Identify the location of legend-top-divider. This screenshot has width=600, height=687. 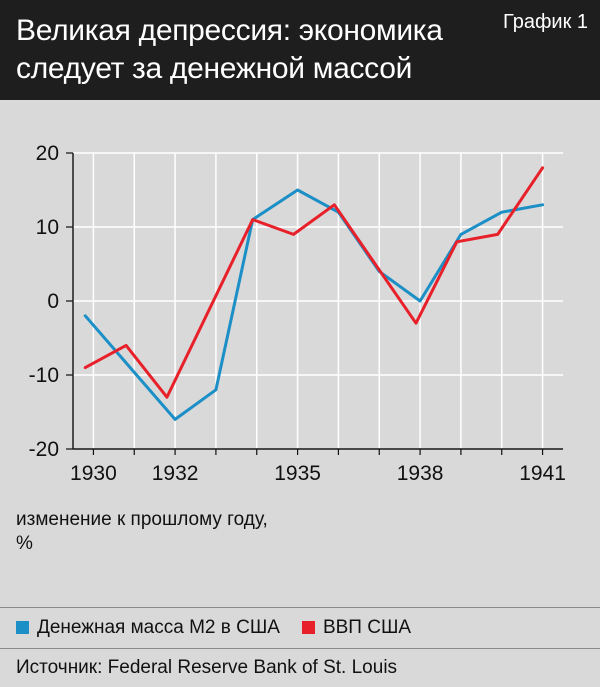
(300, 607).